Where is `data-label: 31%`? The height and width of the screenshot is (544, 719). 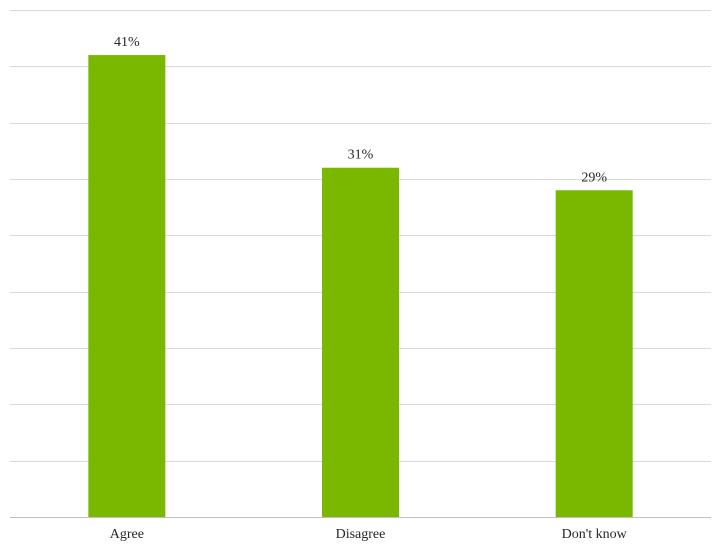 data-label: 31% is located at coordinates (361, 155).